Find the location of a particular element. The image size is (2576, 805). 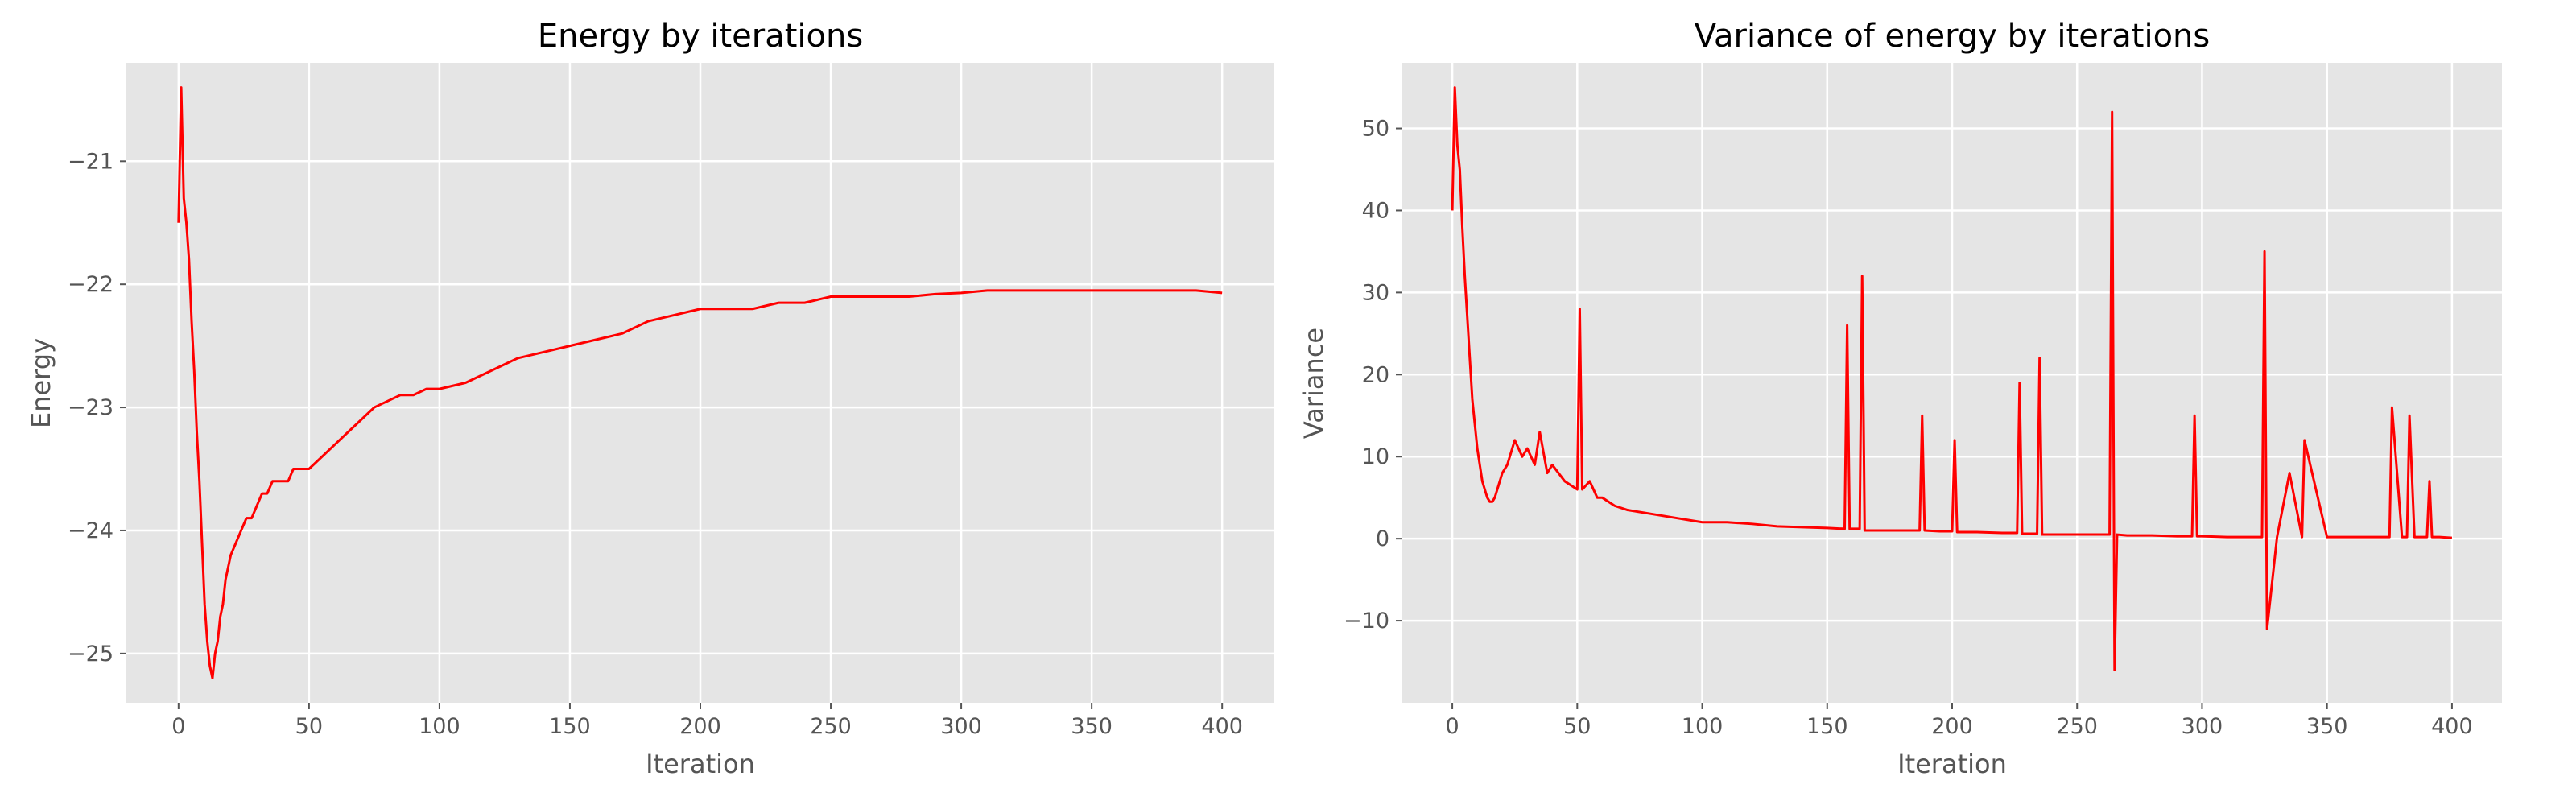

variance-y-tick-label: 50 is located at coordinates (1375, 129).